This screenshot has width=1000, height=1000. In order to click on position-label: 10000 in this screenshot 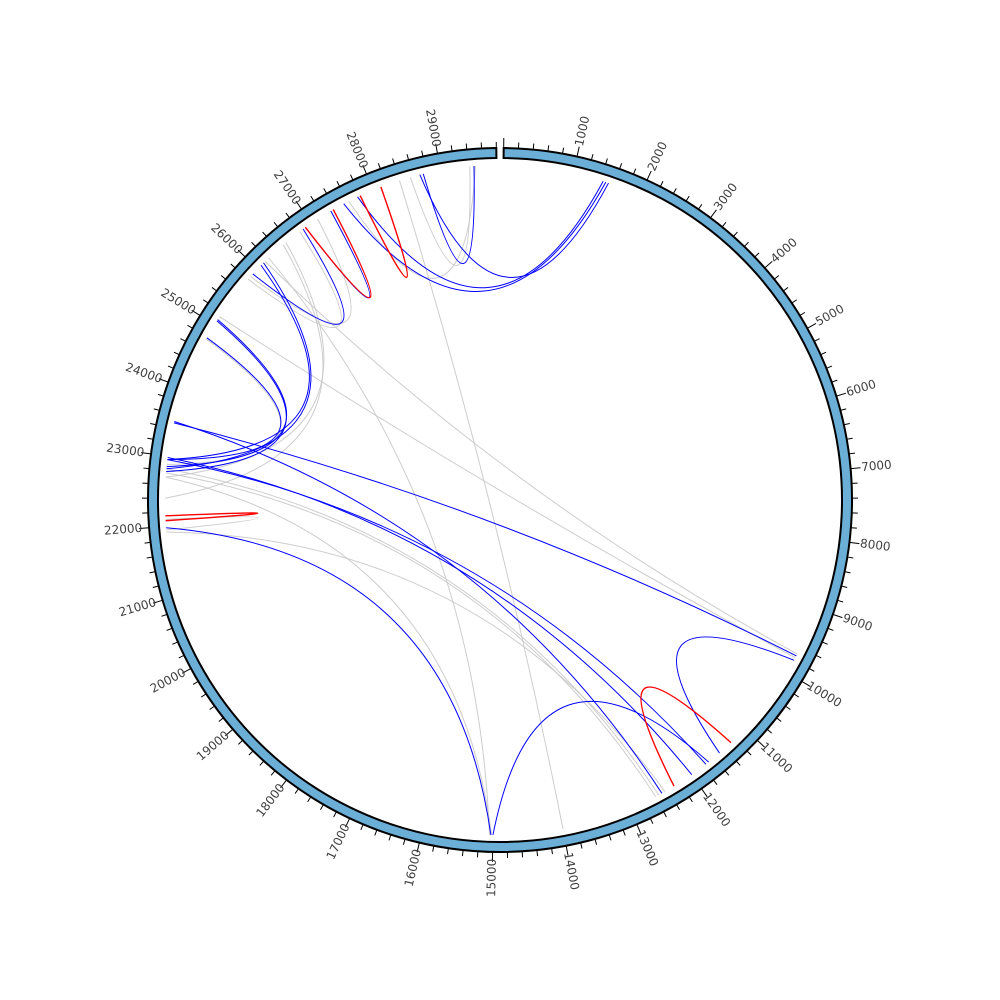, I will do `click(824, 694)`.